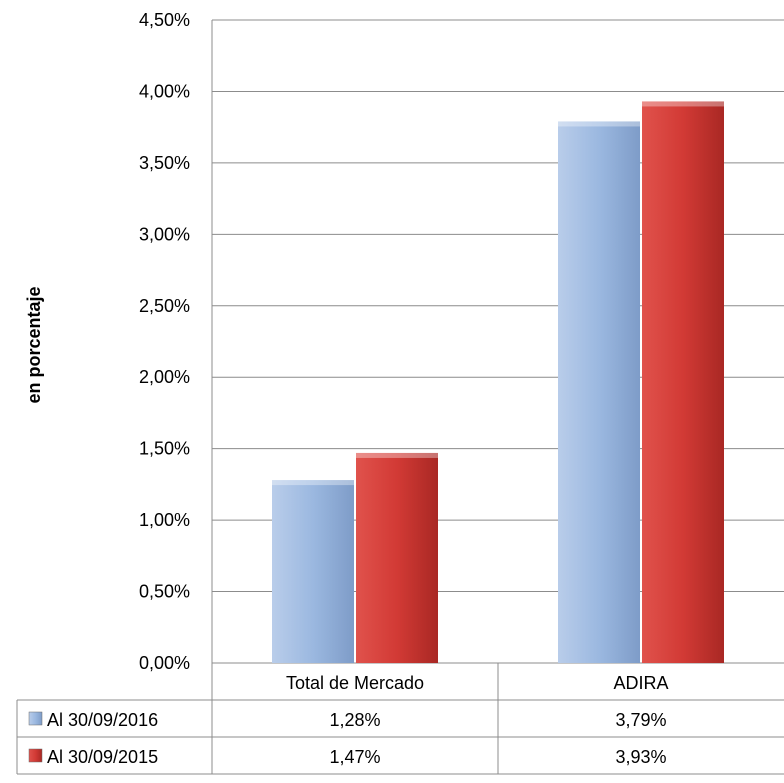 Image resolution: width=784 pixels, height=783 pixels. What do you see at coordinates (34, 344) in the screenshot?
I see `y-axis-label: en porcentaje` at bounding box center [34, 344].